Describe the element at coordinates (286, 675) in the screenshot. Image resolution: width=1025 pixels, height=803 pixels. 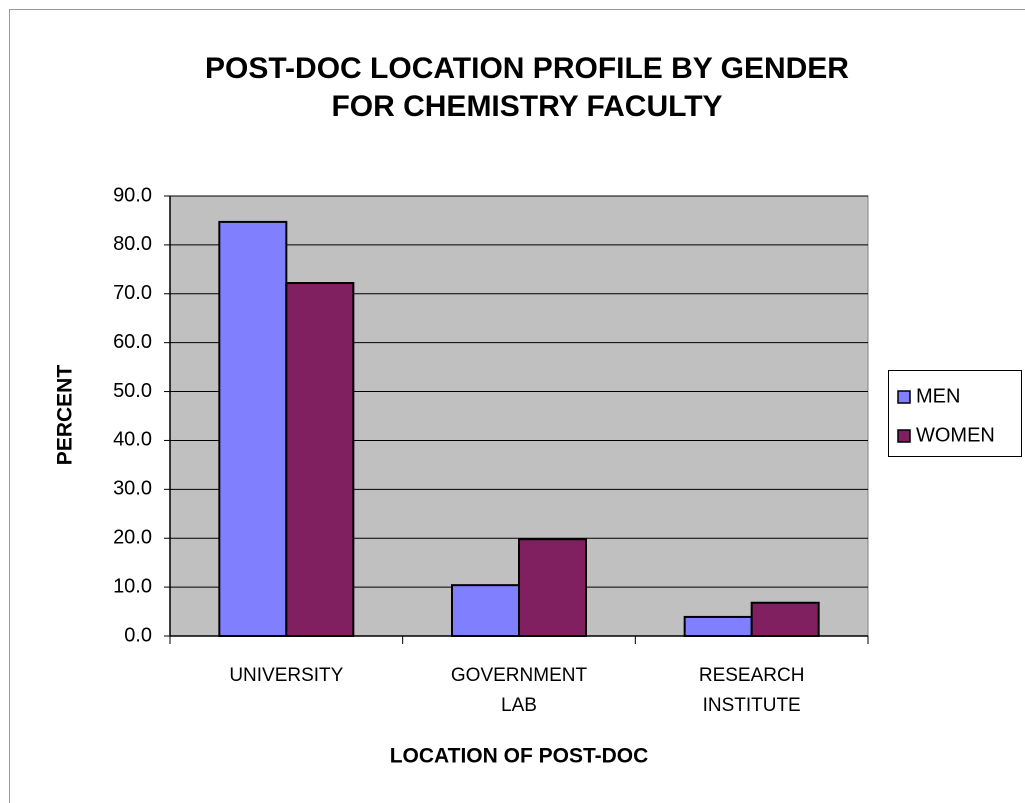
I see `x-tick-label: UNIVERSITY` at that location.